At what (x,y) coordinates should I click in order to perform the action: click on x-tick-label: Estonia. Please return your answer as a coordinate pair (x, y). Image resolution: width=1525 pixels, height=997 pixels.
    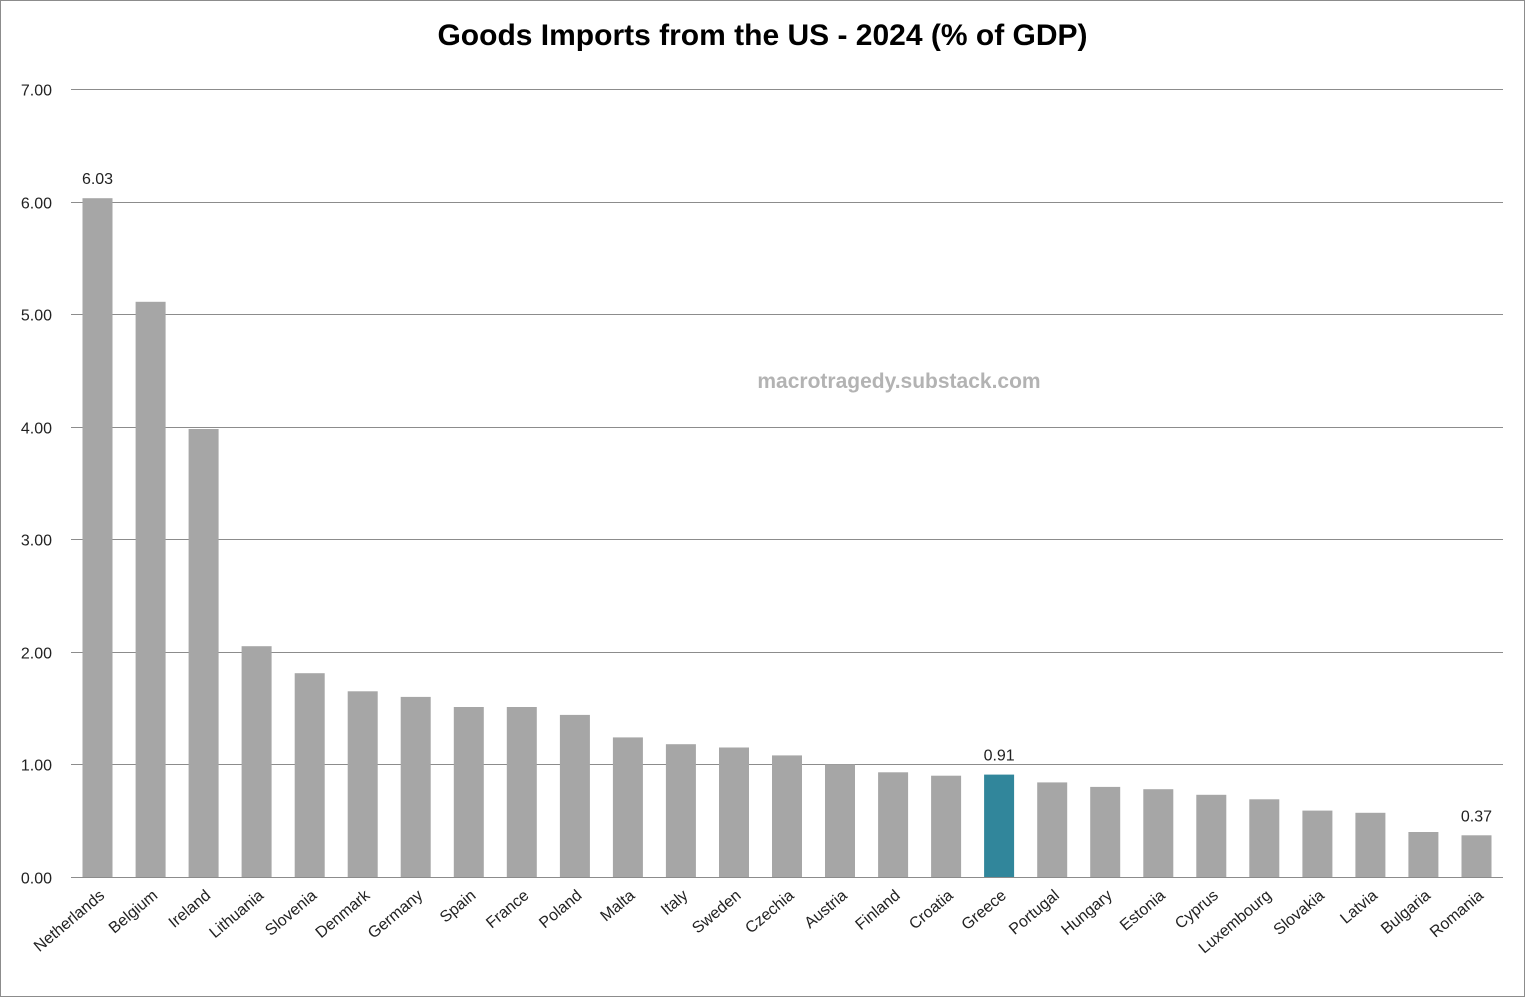
    Looking at the image, I should click on (1143, 910).